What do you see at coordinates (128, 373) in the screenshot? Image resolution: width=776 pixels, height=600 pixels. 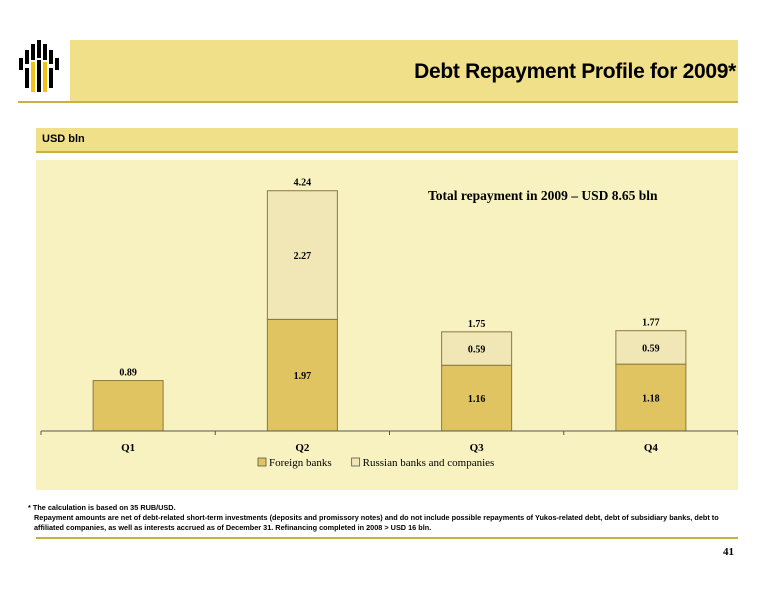 I see `total-label-q1: 0.89` at bounding box center [128, 373].